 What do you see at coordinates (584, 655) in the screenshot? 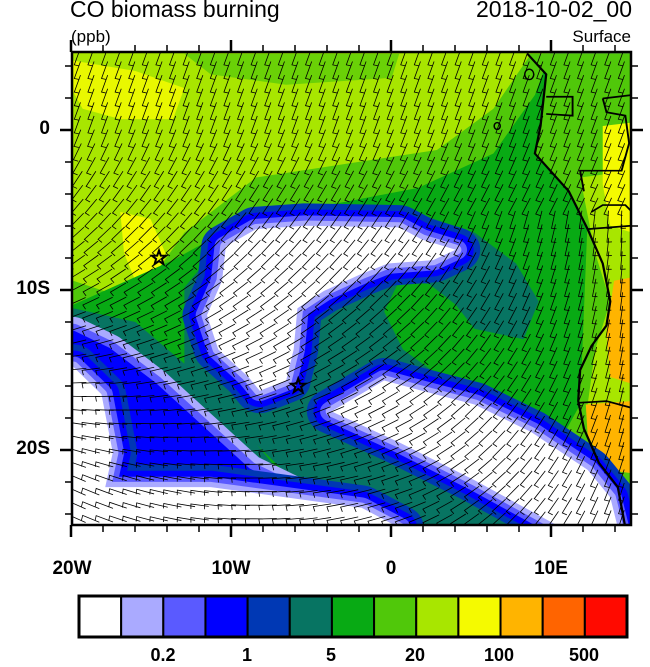
I see `colorbar-label: 500` at bounding box center [584, 655].